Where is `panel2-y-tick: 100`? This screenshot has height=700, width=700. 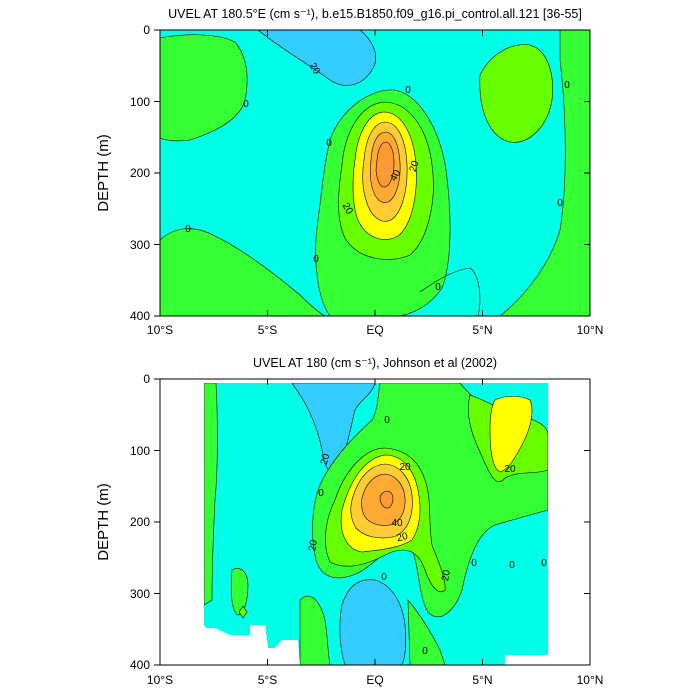 panel2-y-tick: 100 is located at coordinates (140, 451).